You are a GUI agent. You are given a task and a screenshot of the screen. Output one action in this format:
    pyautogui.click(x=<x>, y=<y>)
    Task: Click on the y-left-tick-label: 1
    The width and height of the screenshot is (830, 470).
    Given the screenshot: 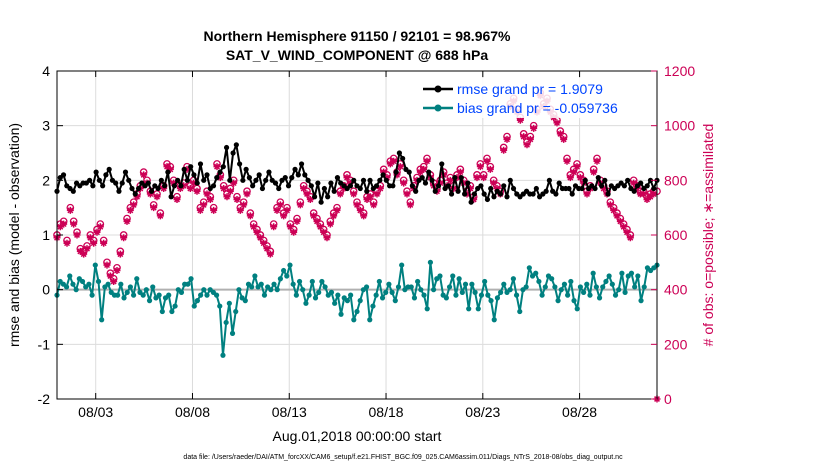 What is the action you would take?
    pyautogui.click(x=46, y=235)
    